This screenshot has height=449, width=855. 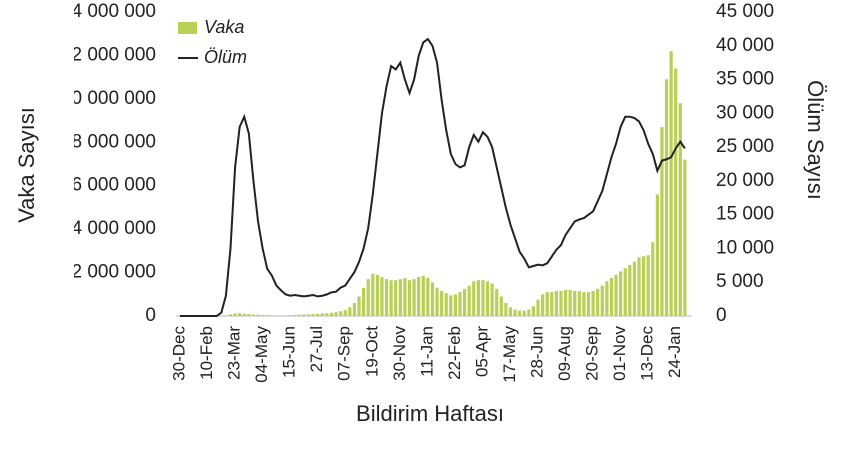 I want to click on y2-tick-label: 5 000, so click(x=740, y=281).